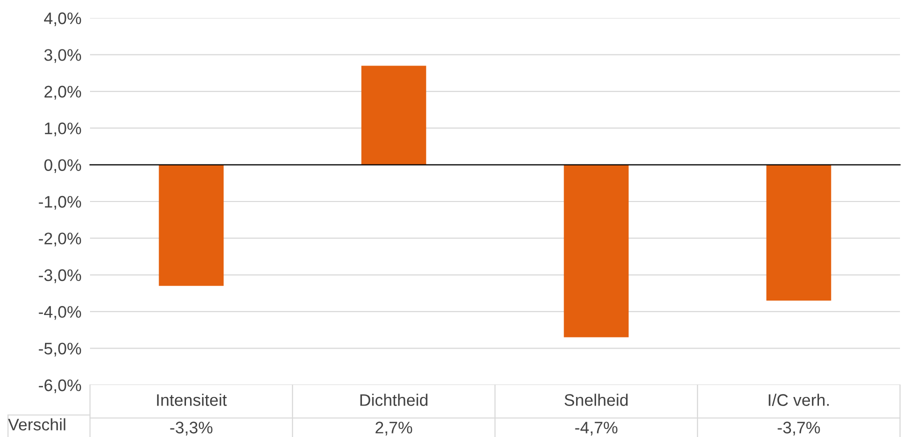 The height and width of the screenshot is (437, 901). Describe the element at coordinates (798, 400) in the screenshot. I see `x-tick-label: I/C verh.` at that location.